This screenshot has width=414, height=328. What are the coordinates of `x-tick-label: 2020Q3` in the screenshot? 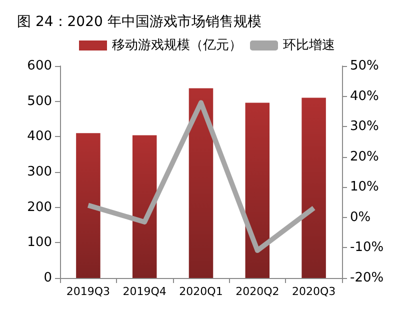 It's located at (314, 291).